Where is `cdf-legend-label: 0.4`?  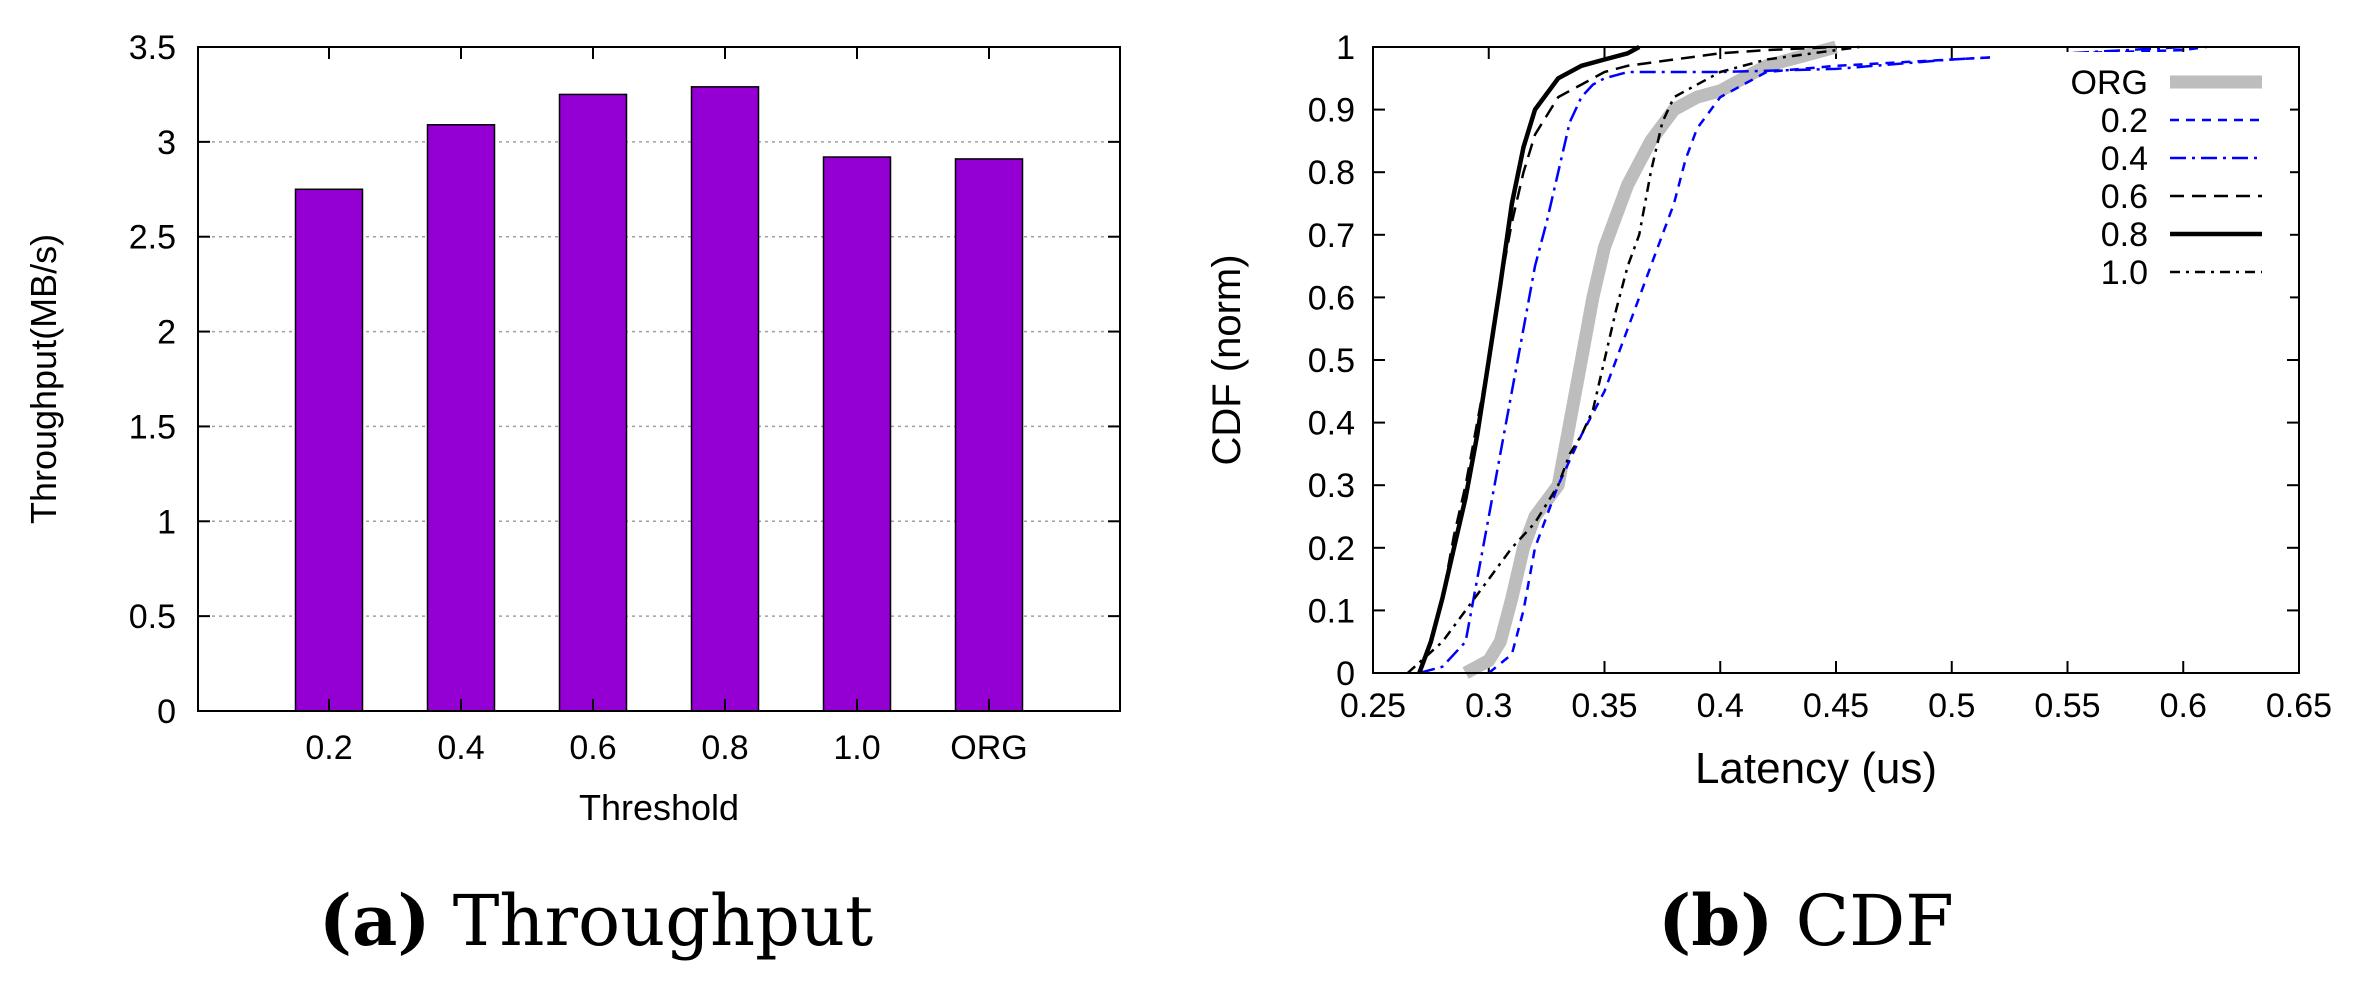
cdf-legend-label: 0.4 is located at coordinates (2124, 159).